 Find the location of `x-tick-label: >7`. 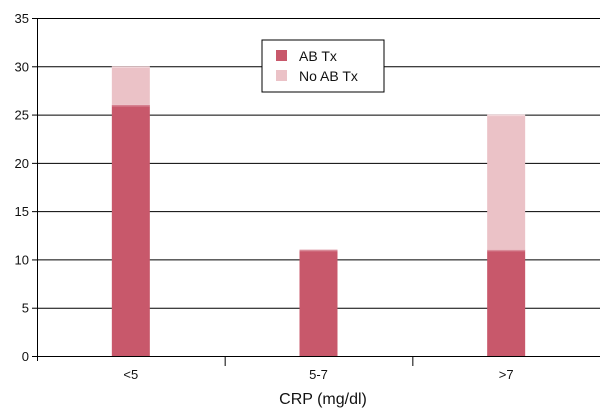

x-tick-label: >7 is located at coordinates (506, 374).